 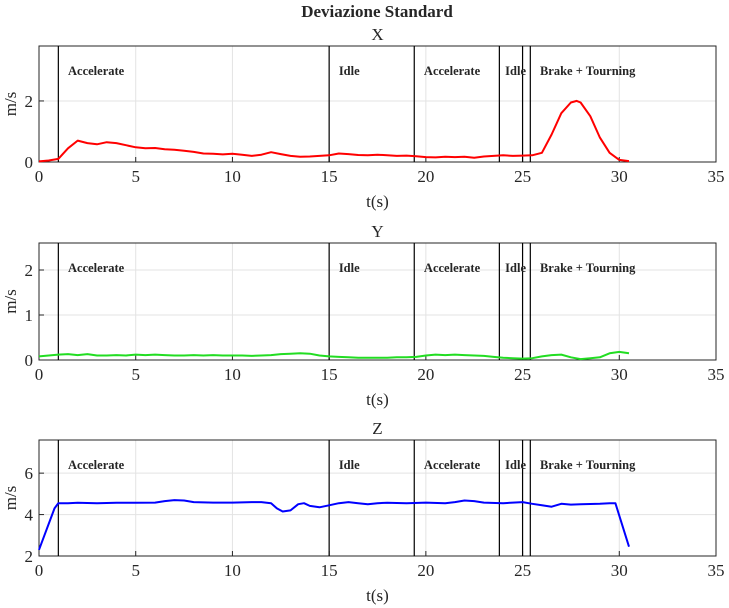 What do you see at coordinates (377, 428) in the screenshot?
I see `subplot-title: Z` at bounding box center [377, 428].